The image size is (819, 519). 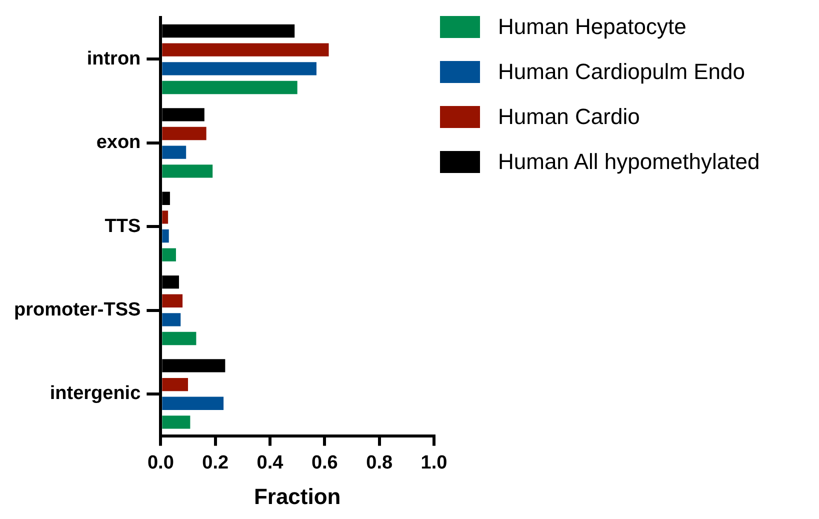 What do you see at coordinates (592, 27) in the screenshot?
I see `legend-label: Human Hepatocyte` at bounding box center [592, 27].